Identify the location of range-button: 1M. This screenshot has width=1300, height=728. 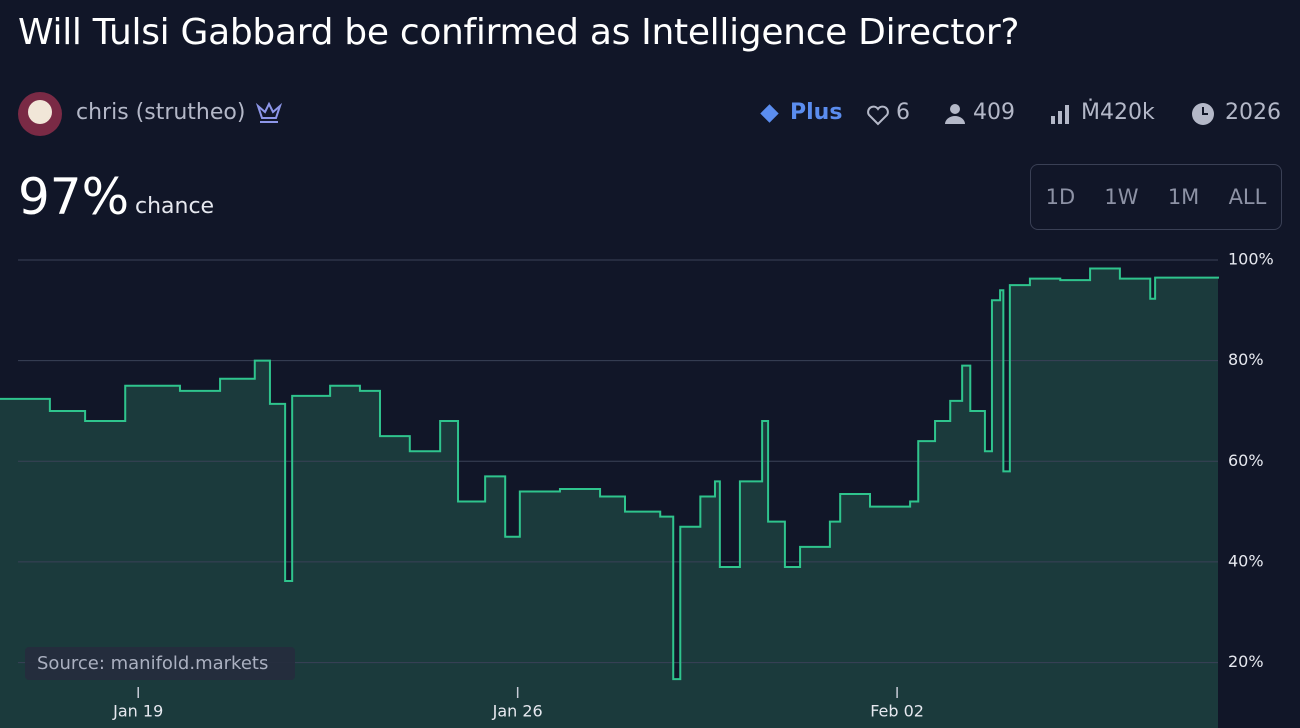
(1183, 197).